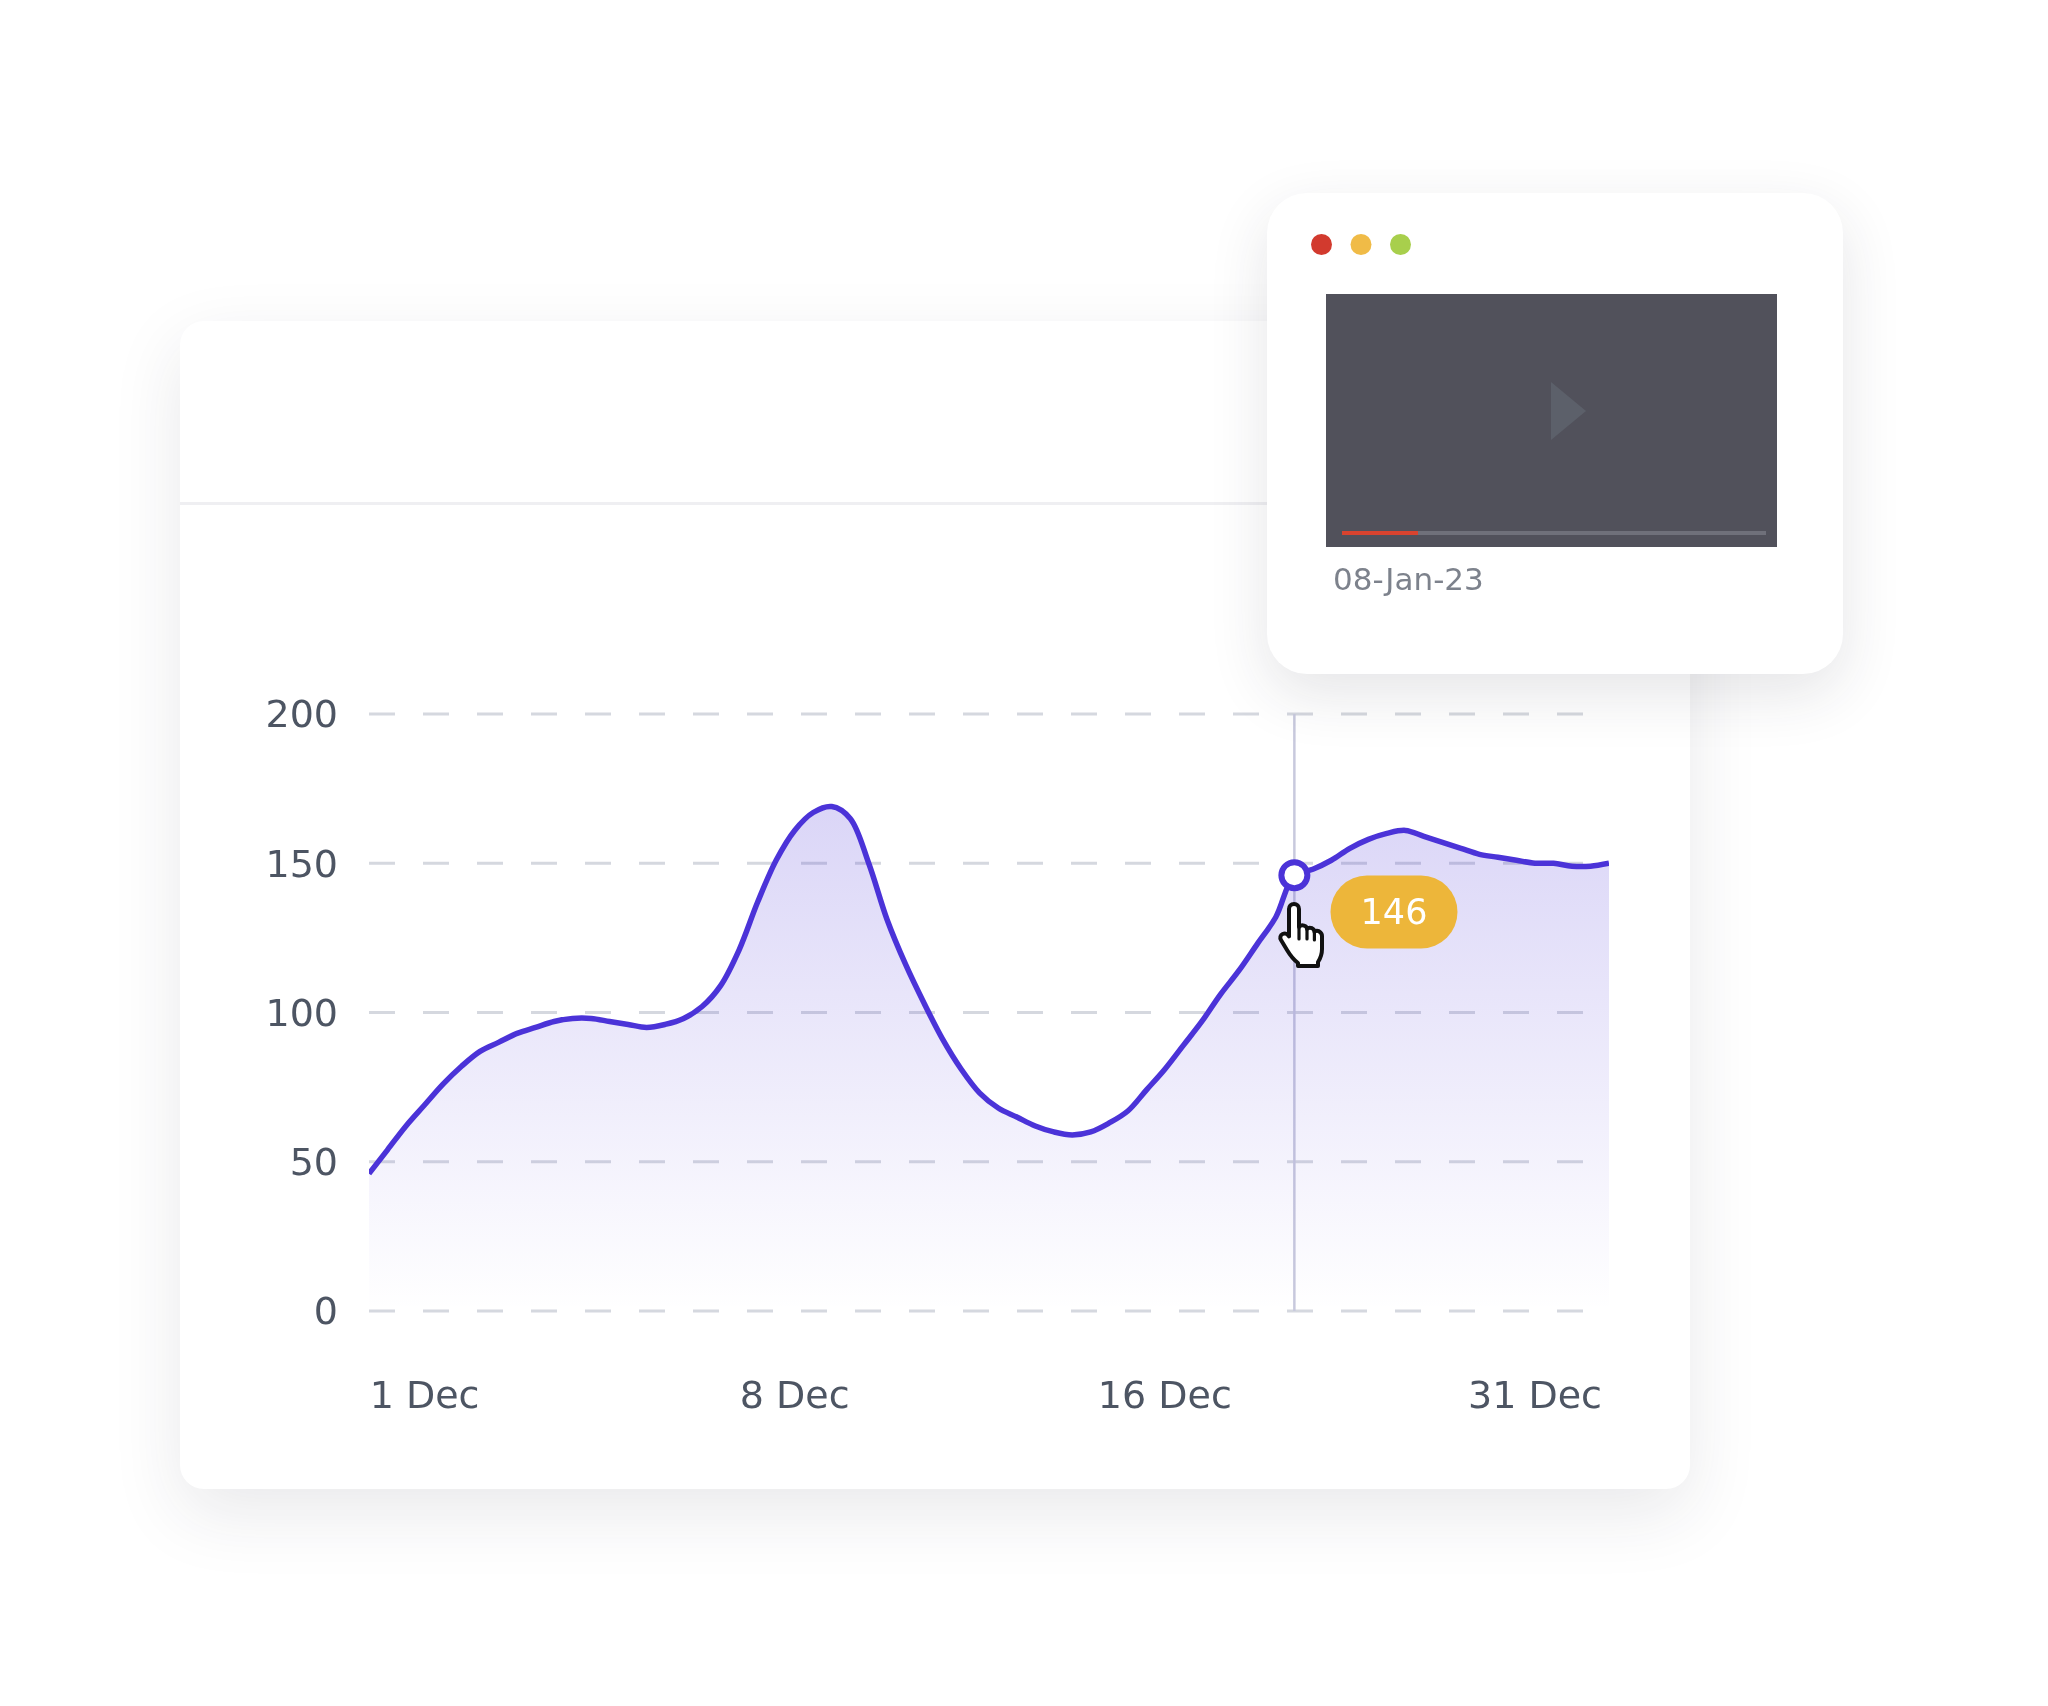 The width and height of the screenshot is (2048, 1706). Describe the element at coordinates (1394, 912) in the screenshot. I see `data-label: 146` at that location.